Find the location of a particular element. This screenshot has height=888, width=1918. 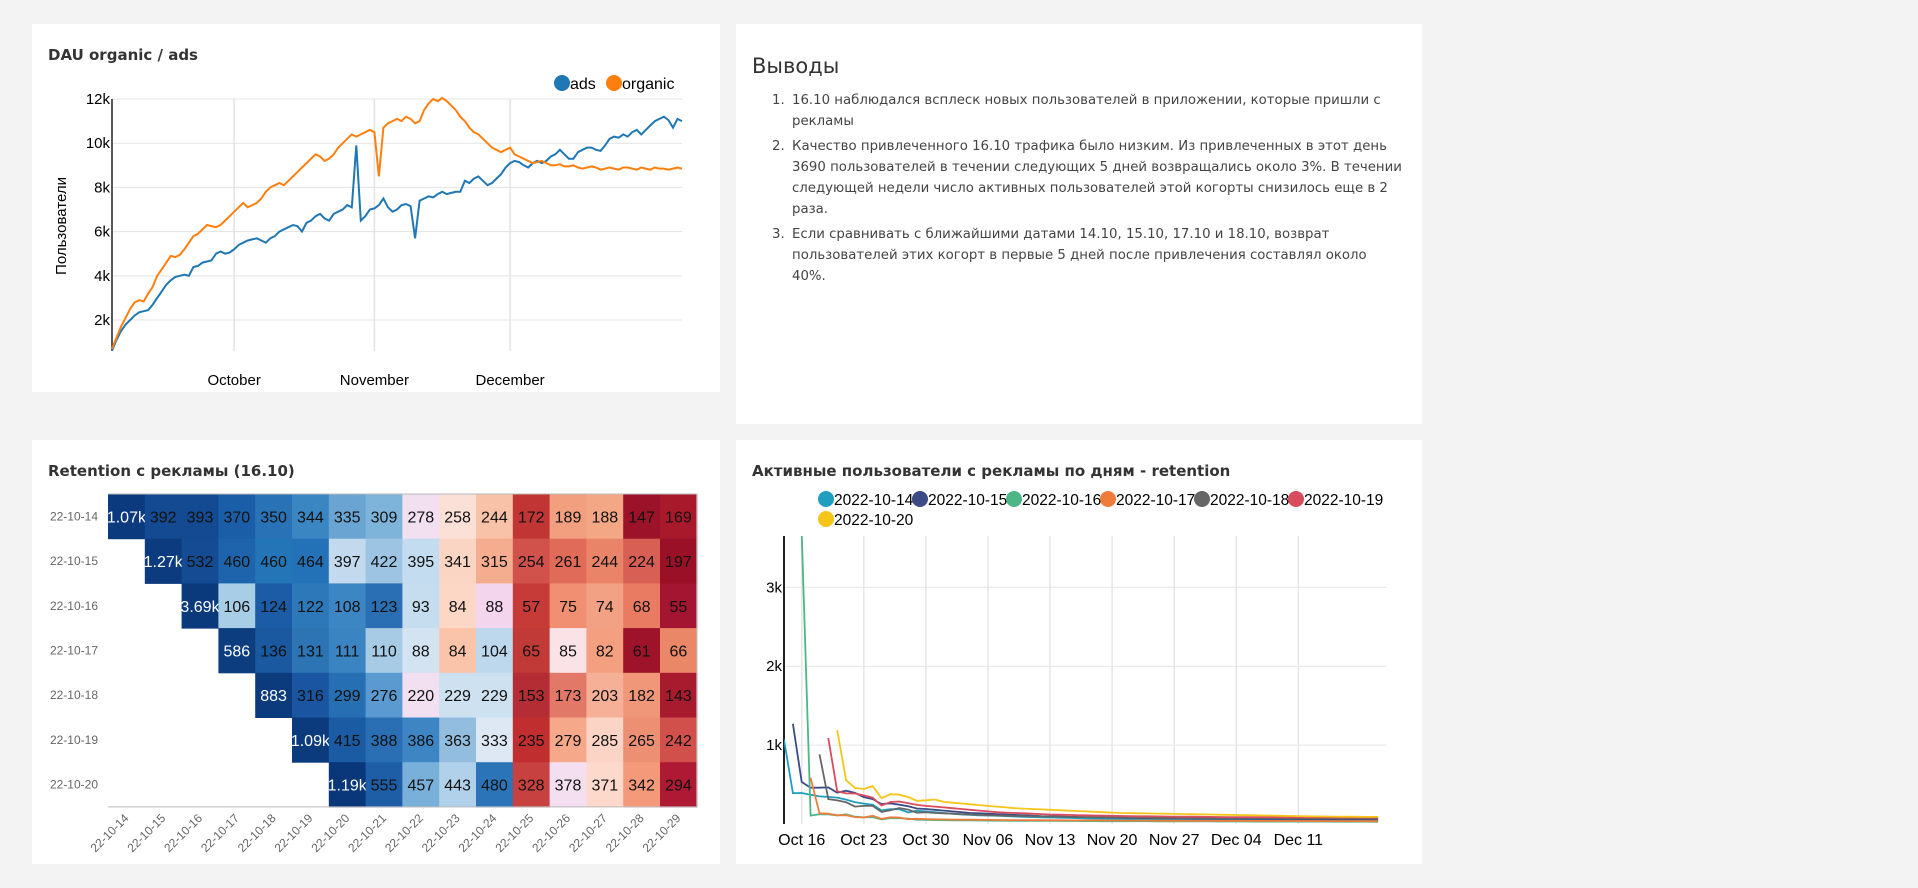

y-tick-label: 4k is located at coordinates (102, 276).